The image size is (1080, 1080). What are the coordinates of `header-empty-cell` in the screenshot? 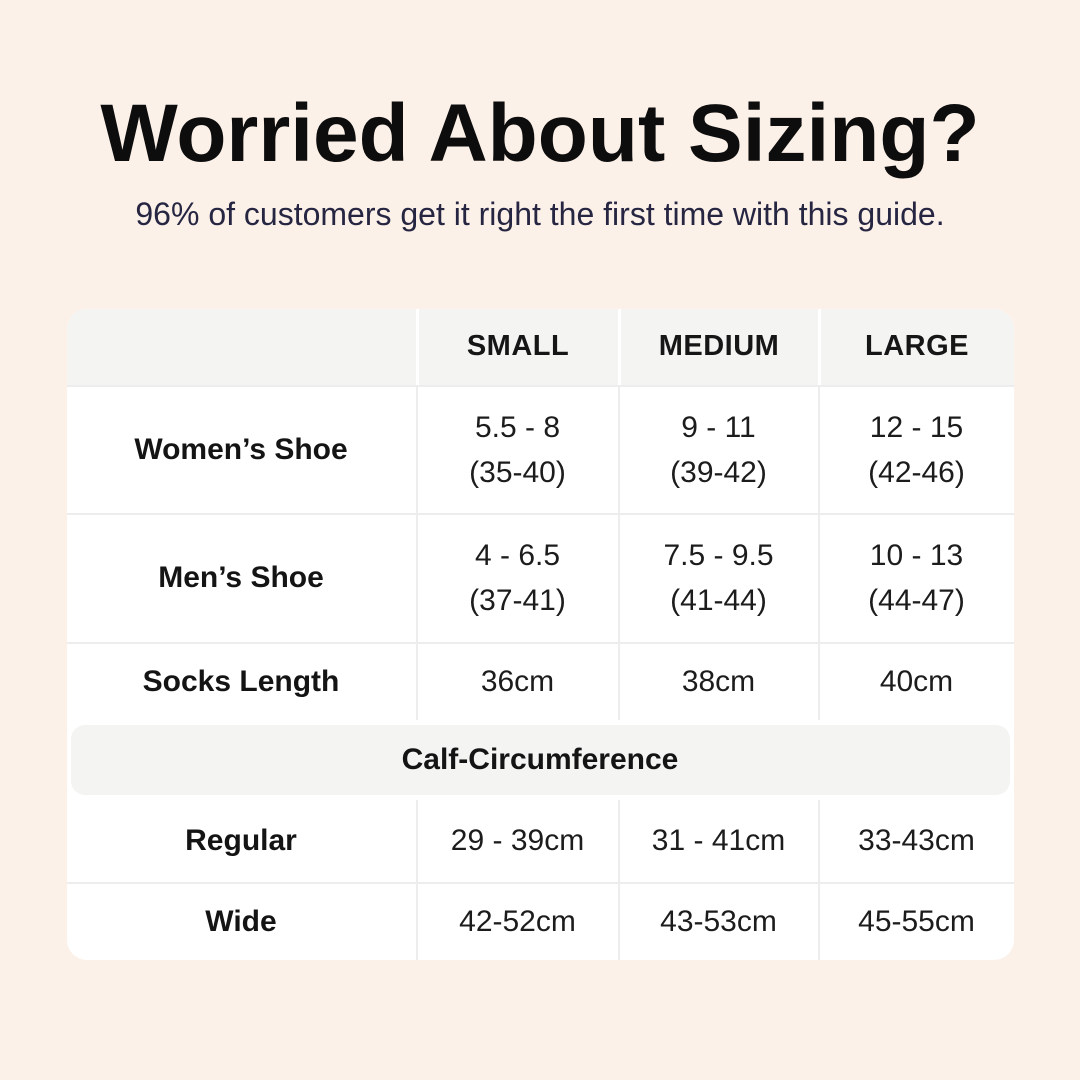 It's located at (241, 346).